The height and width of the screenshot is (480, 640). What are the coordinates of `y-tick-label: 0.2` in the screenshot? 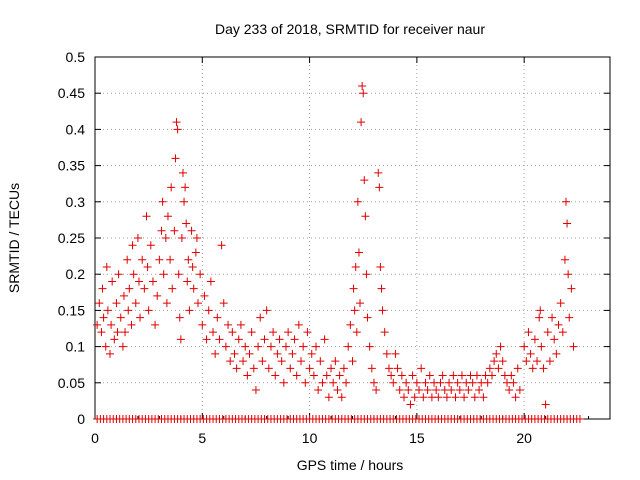 It's located at (76, 274).